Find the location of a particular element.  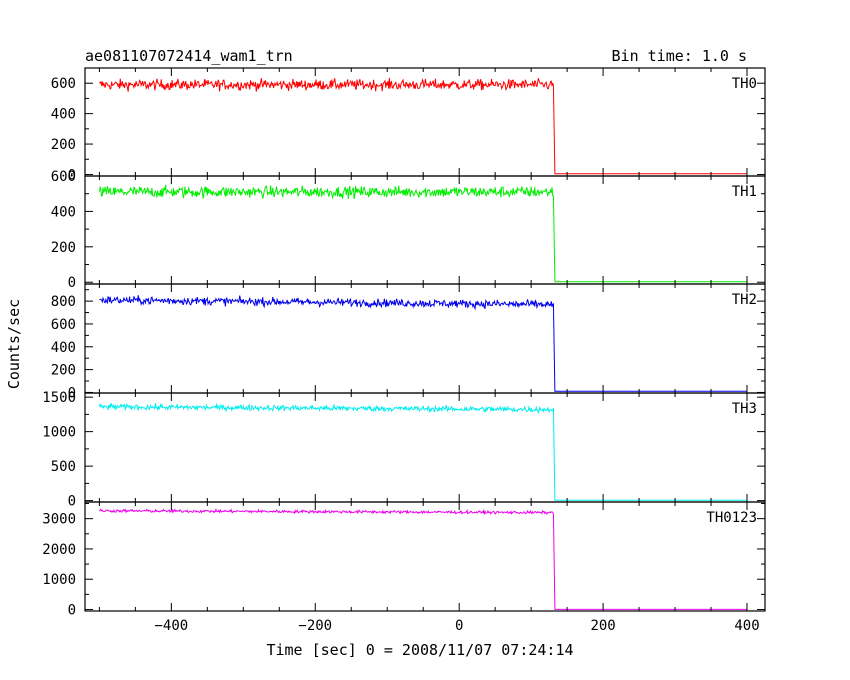

series-line-th1 is located at coordinates (423, 233).